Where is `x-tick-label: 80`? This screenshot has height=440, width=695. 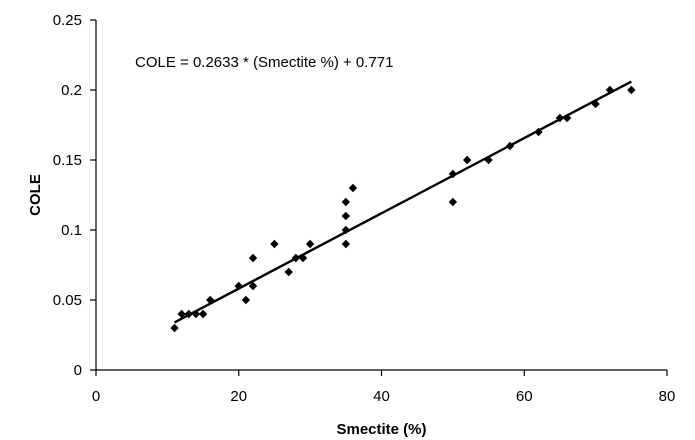 x-tick-label: 80 is located at coordinates (667, 396).